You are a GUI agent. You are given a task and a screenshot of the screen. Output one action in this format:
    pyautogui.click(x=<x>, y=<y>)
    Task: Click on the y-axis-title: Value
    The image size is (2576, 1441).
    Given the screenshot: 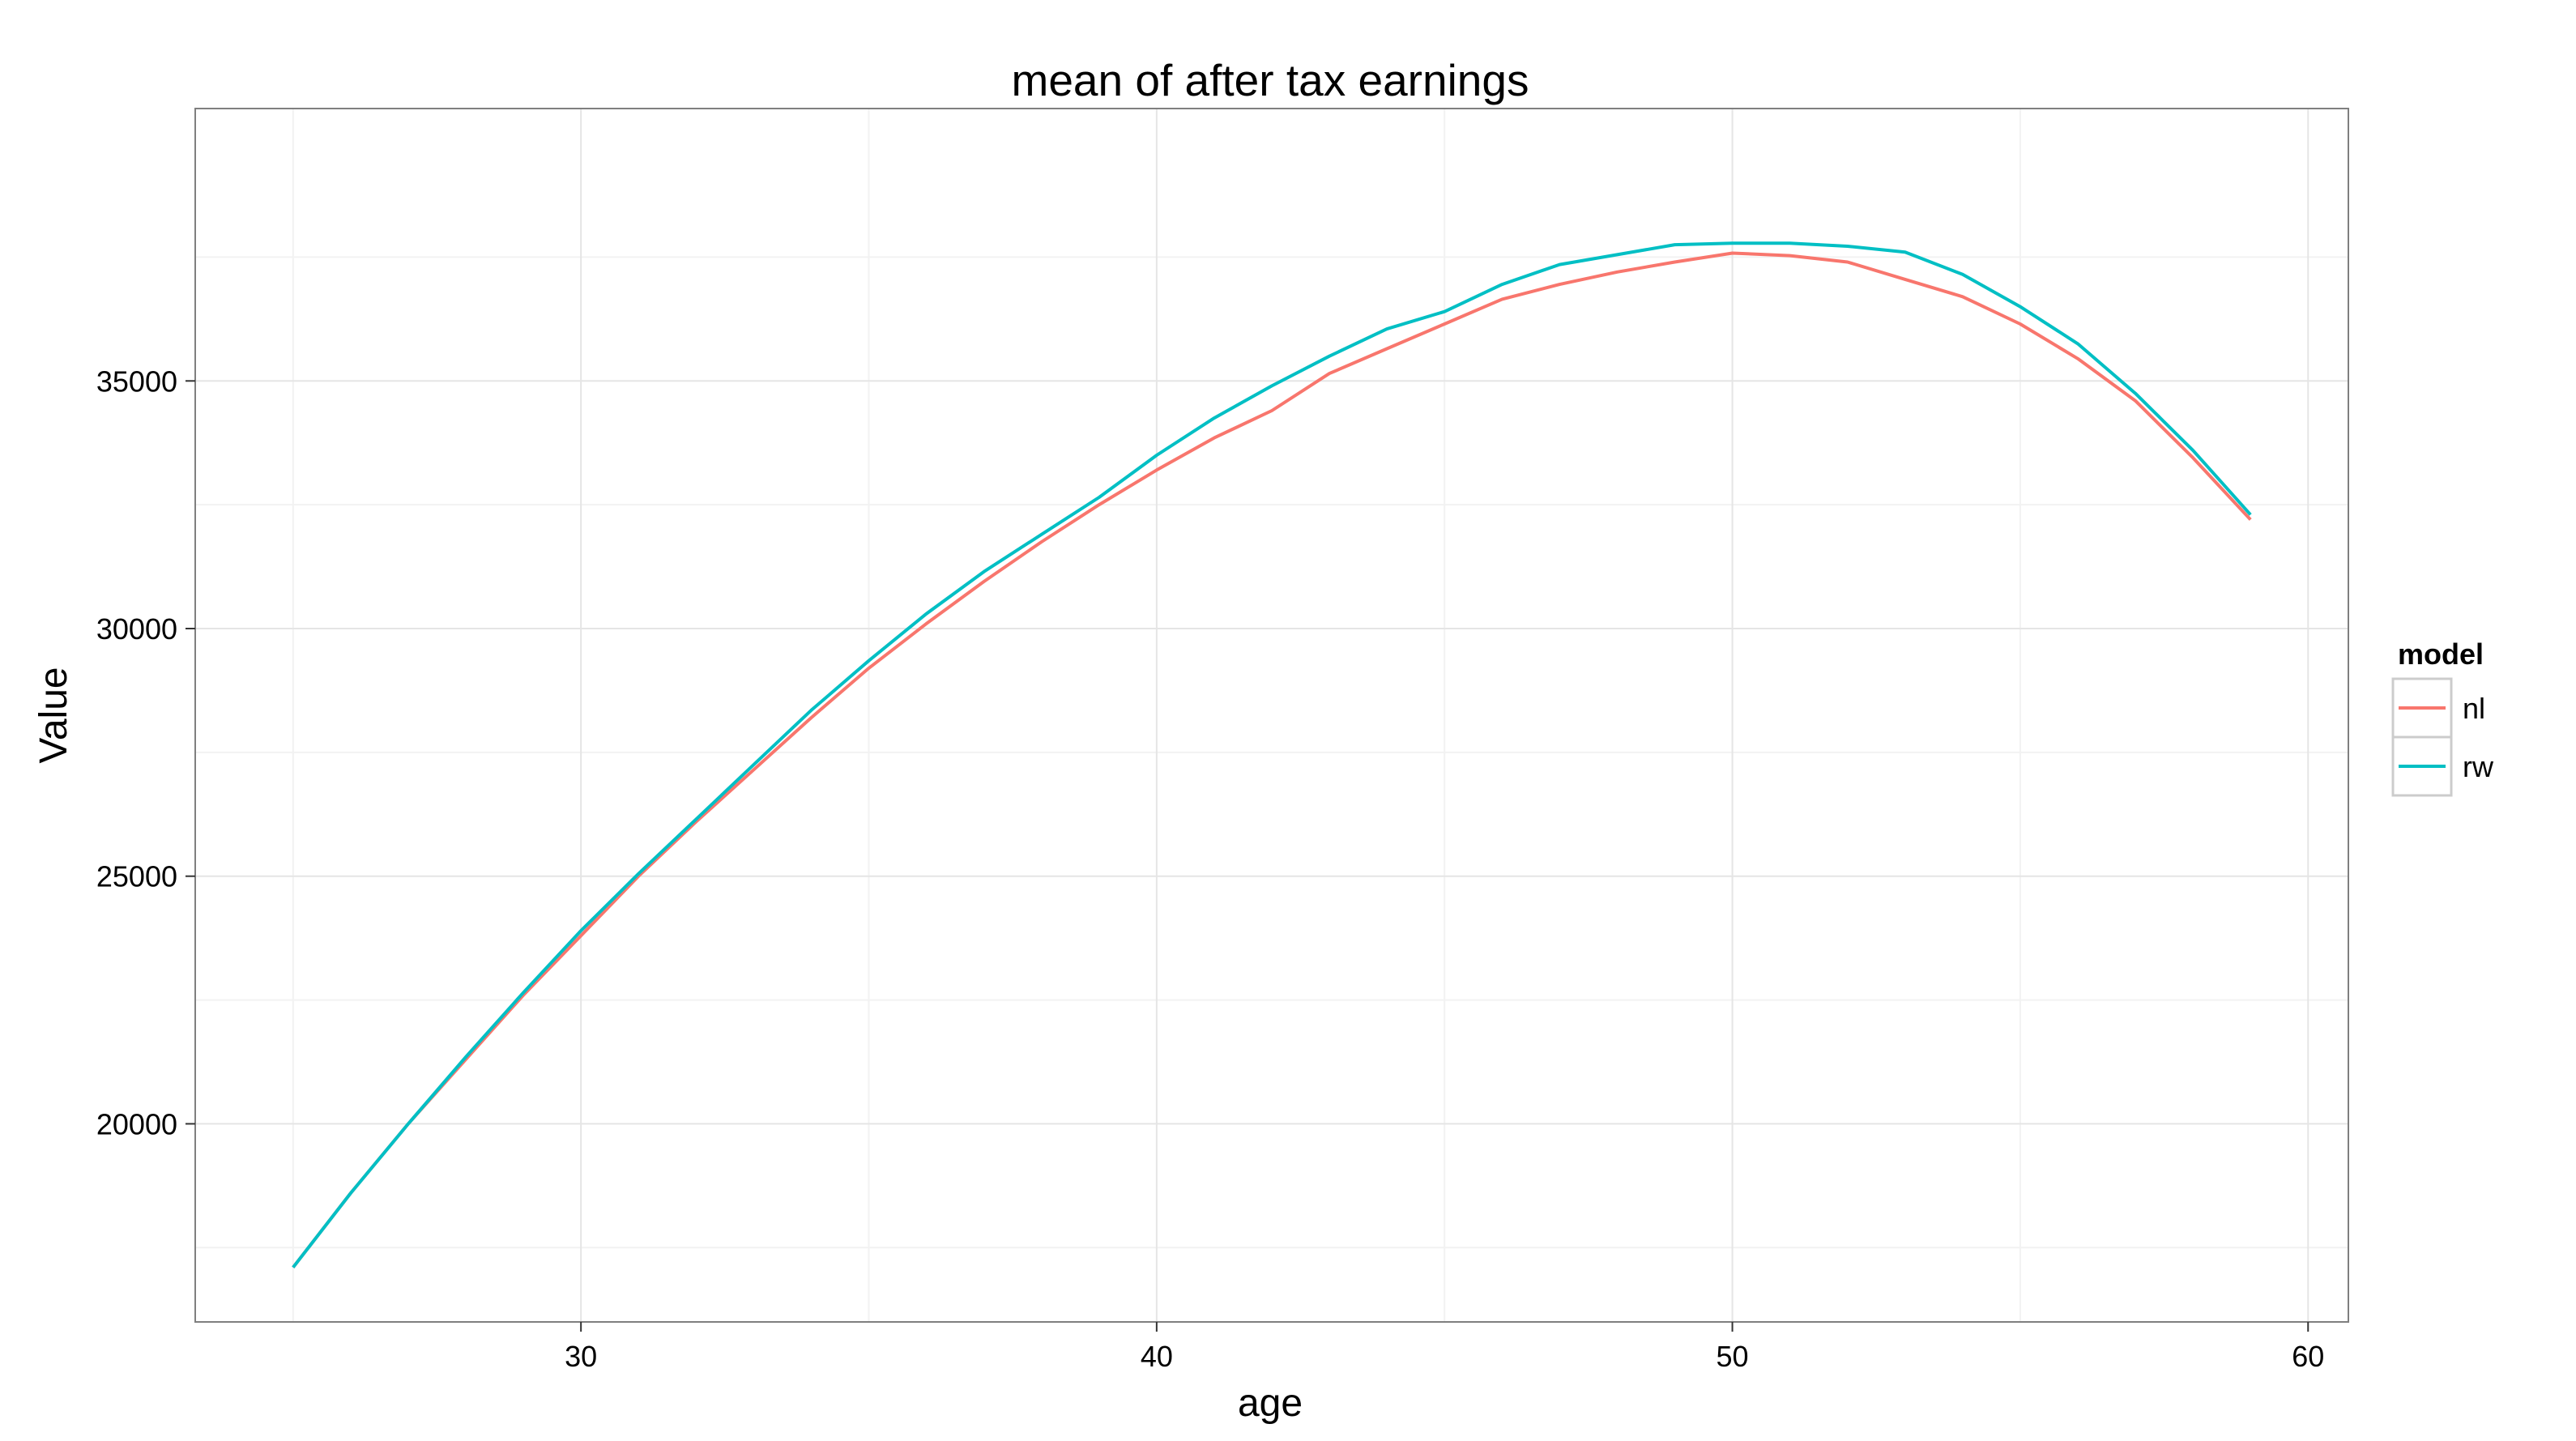 What is the action you would take?
    pyautogui.click(x=54, y=715)
    